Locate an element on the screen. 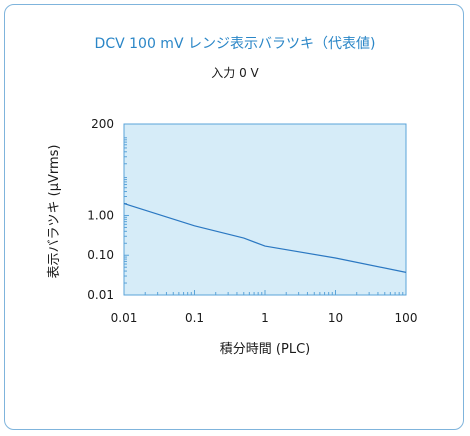 This screenshot has width=470, height=436. x-axis-label: 積分時間 (PLC) is located at coordinates (265, 349).